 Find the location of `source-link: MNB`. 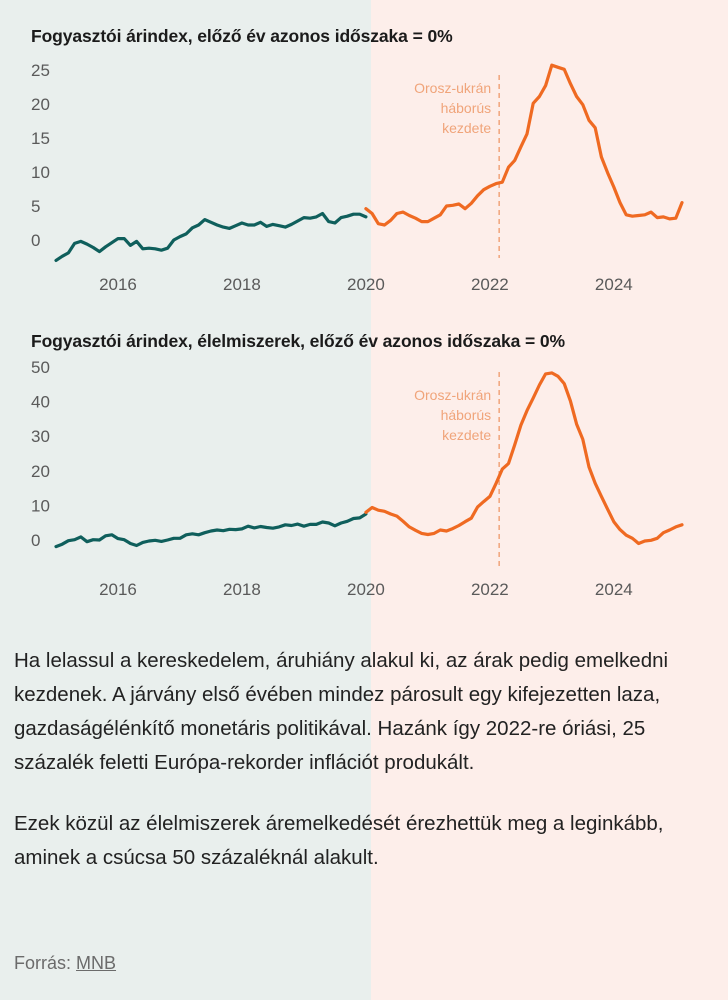

source-link: MNB is located at coordinates (96, 963).